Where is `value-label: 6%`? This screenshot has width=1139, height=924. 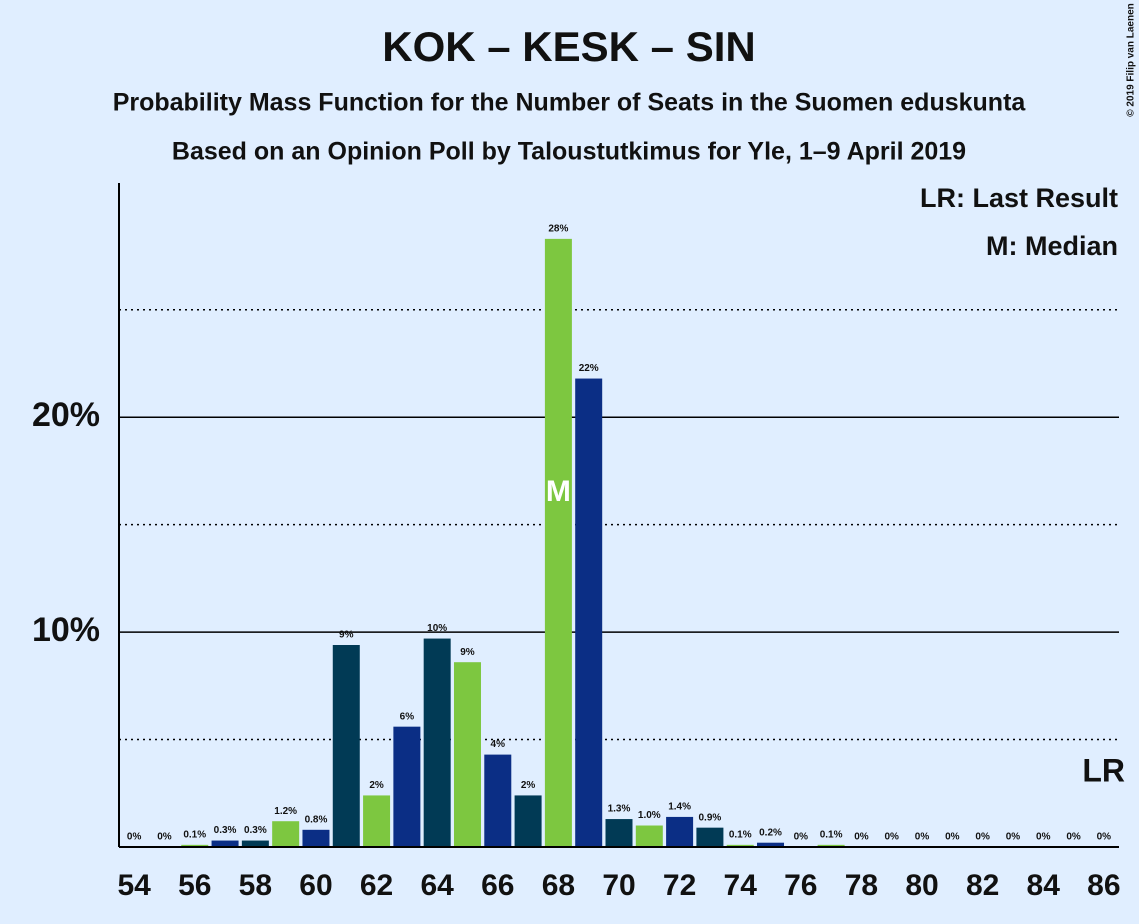 value-label: 6% is located at coordinates (407, 716).